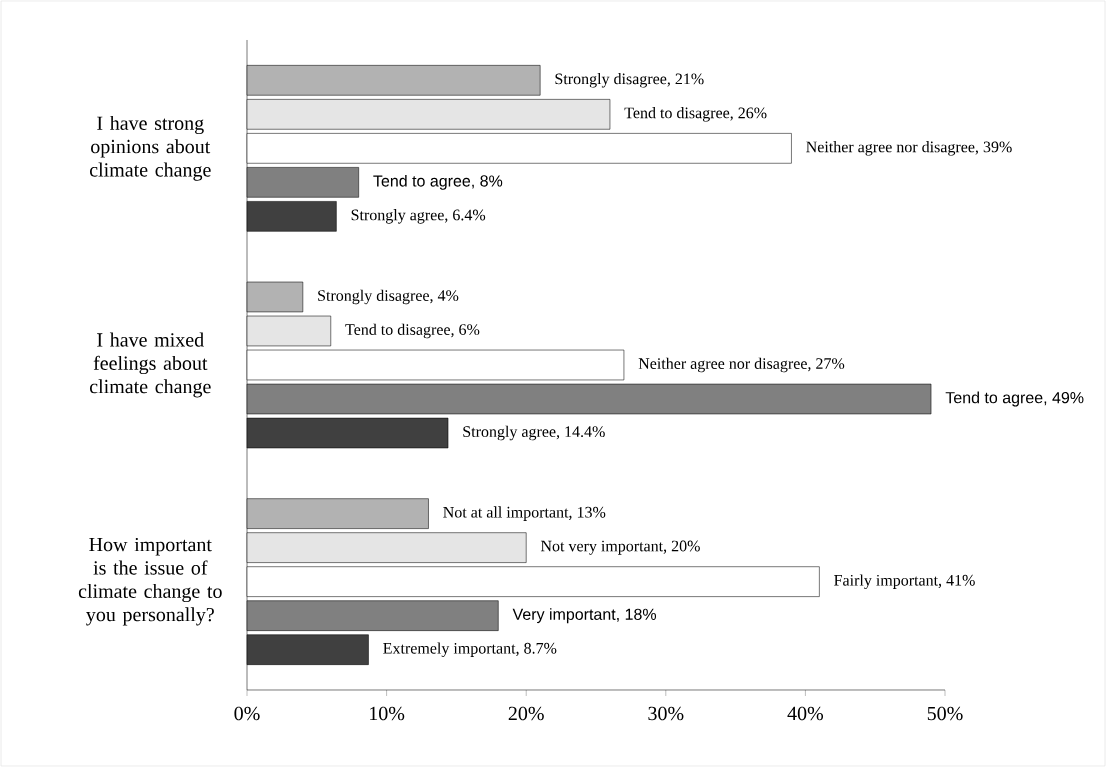  I want to click on data-label: Not at all important, 13%, so click(524, 513).